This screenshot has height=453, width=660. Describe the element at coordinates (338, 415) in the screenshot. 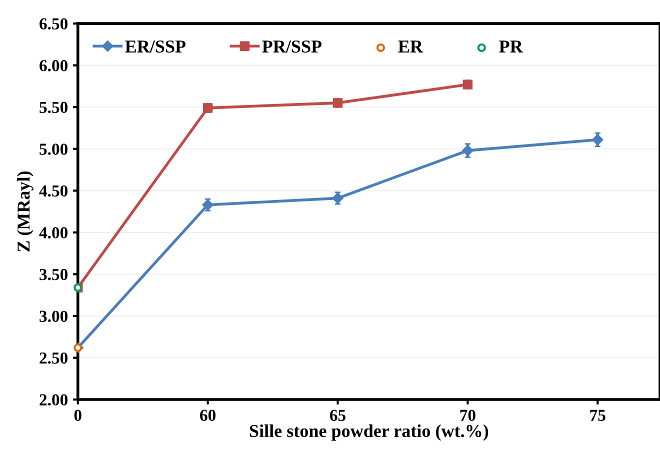

I see `x-tick-label: 65` at that location.